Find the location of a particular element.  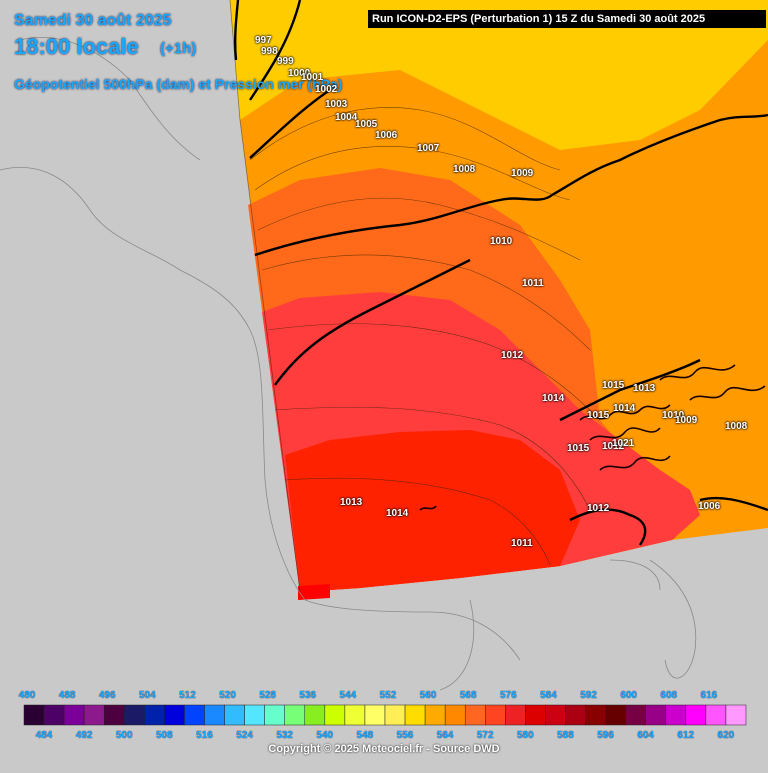

legend-top-value: 512 is located at coordinates (187, 695).